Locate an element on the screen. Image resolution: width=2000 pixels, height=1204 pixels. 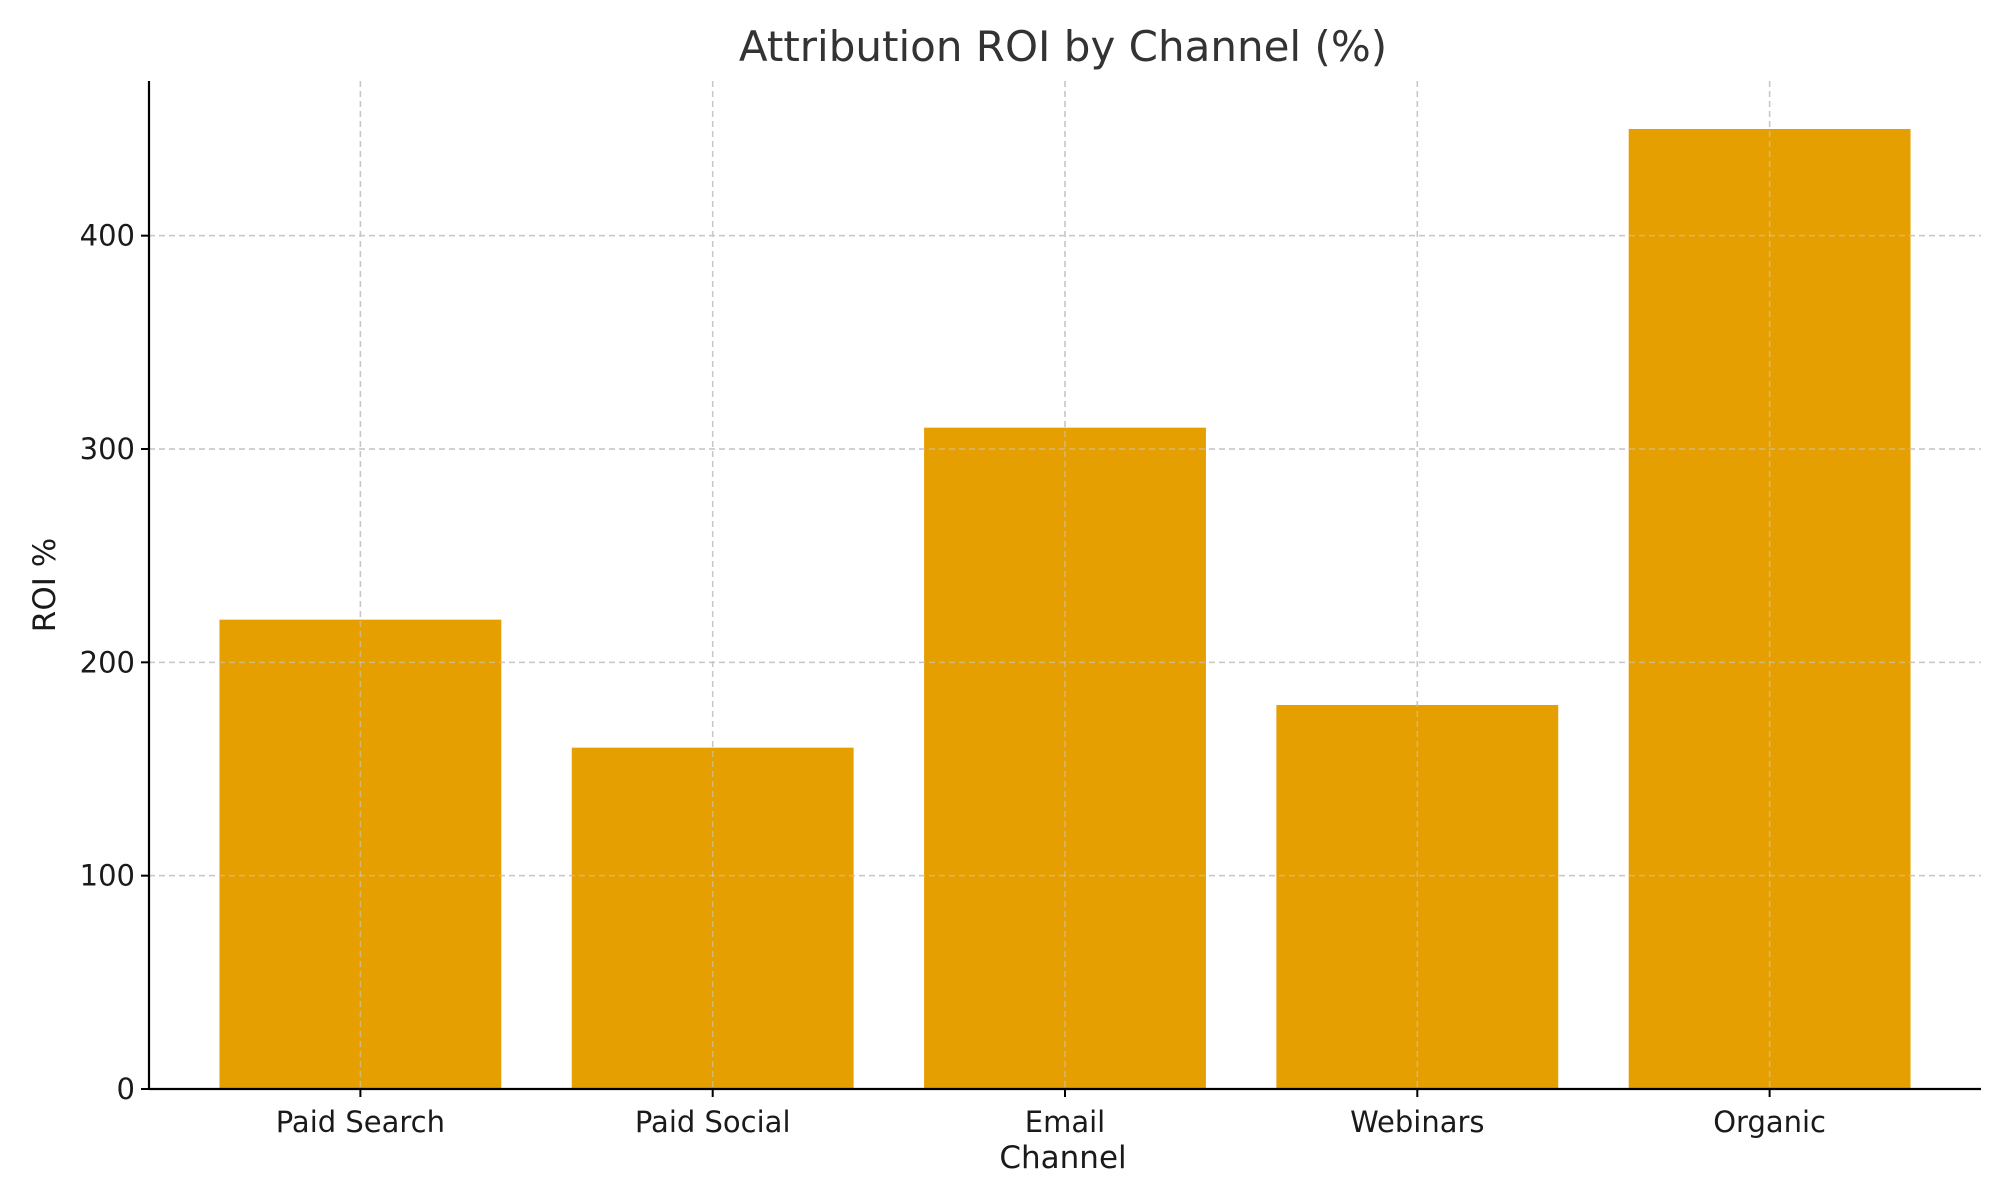
x-tick-label: Paid Search is located at coordinates (360, 1122).